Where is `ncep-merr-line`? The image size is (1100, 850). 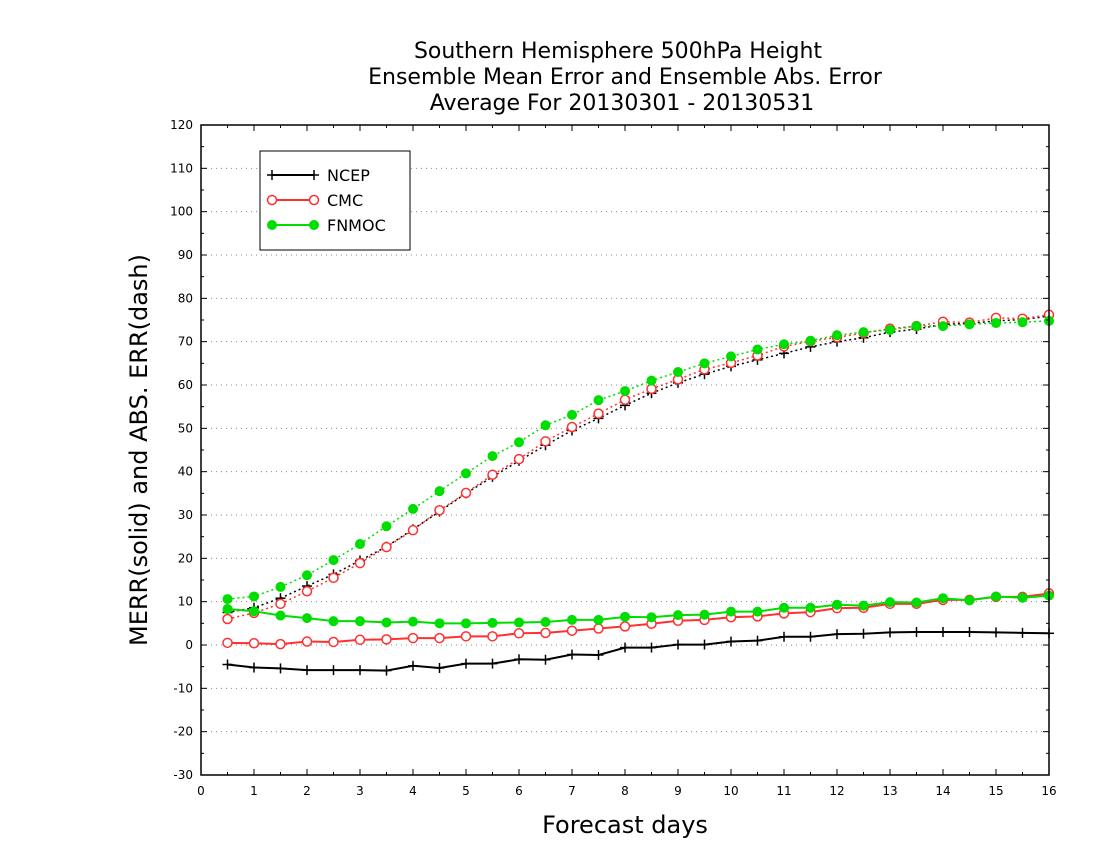 ncep-merr-line is located at coordinates (638, 651).